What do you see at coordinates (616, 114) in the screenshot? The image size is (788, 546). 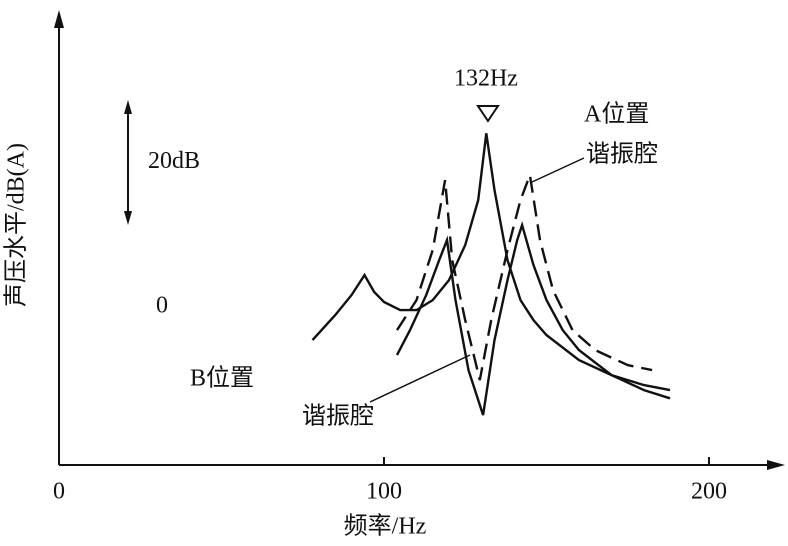 I see `annotation: A位置` at bounding box center [616, 114].